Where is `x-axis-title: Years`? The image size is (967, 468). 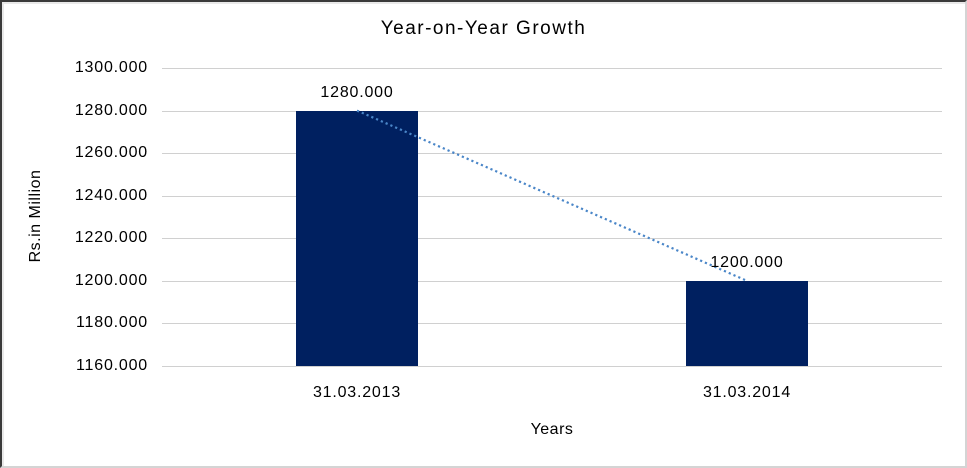 x-axis-title: Years is located at coordinates (552, 429).